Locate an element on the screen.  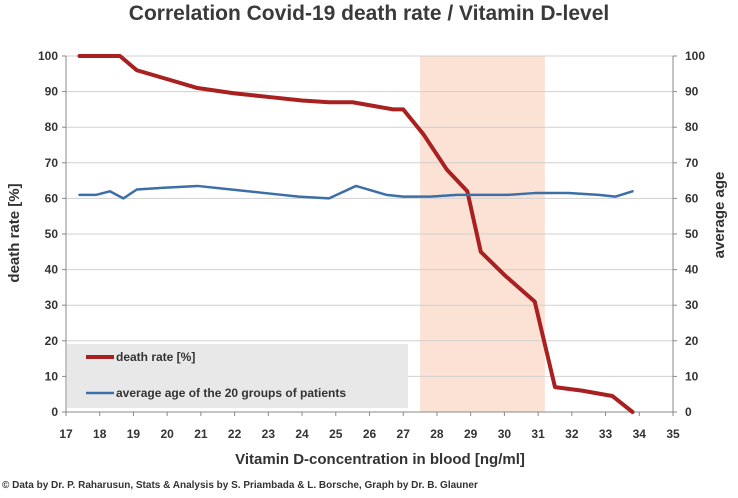
x-tick-label: 35 is located at coordinates (673, 434).